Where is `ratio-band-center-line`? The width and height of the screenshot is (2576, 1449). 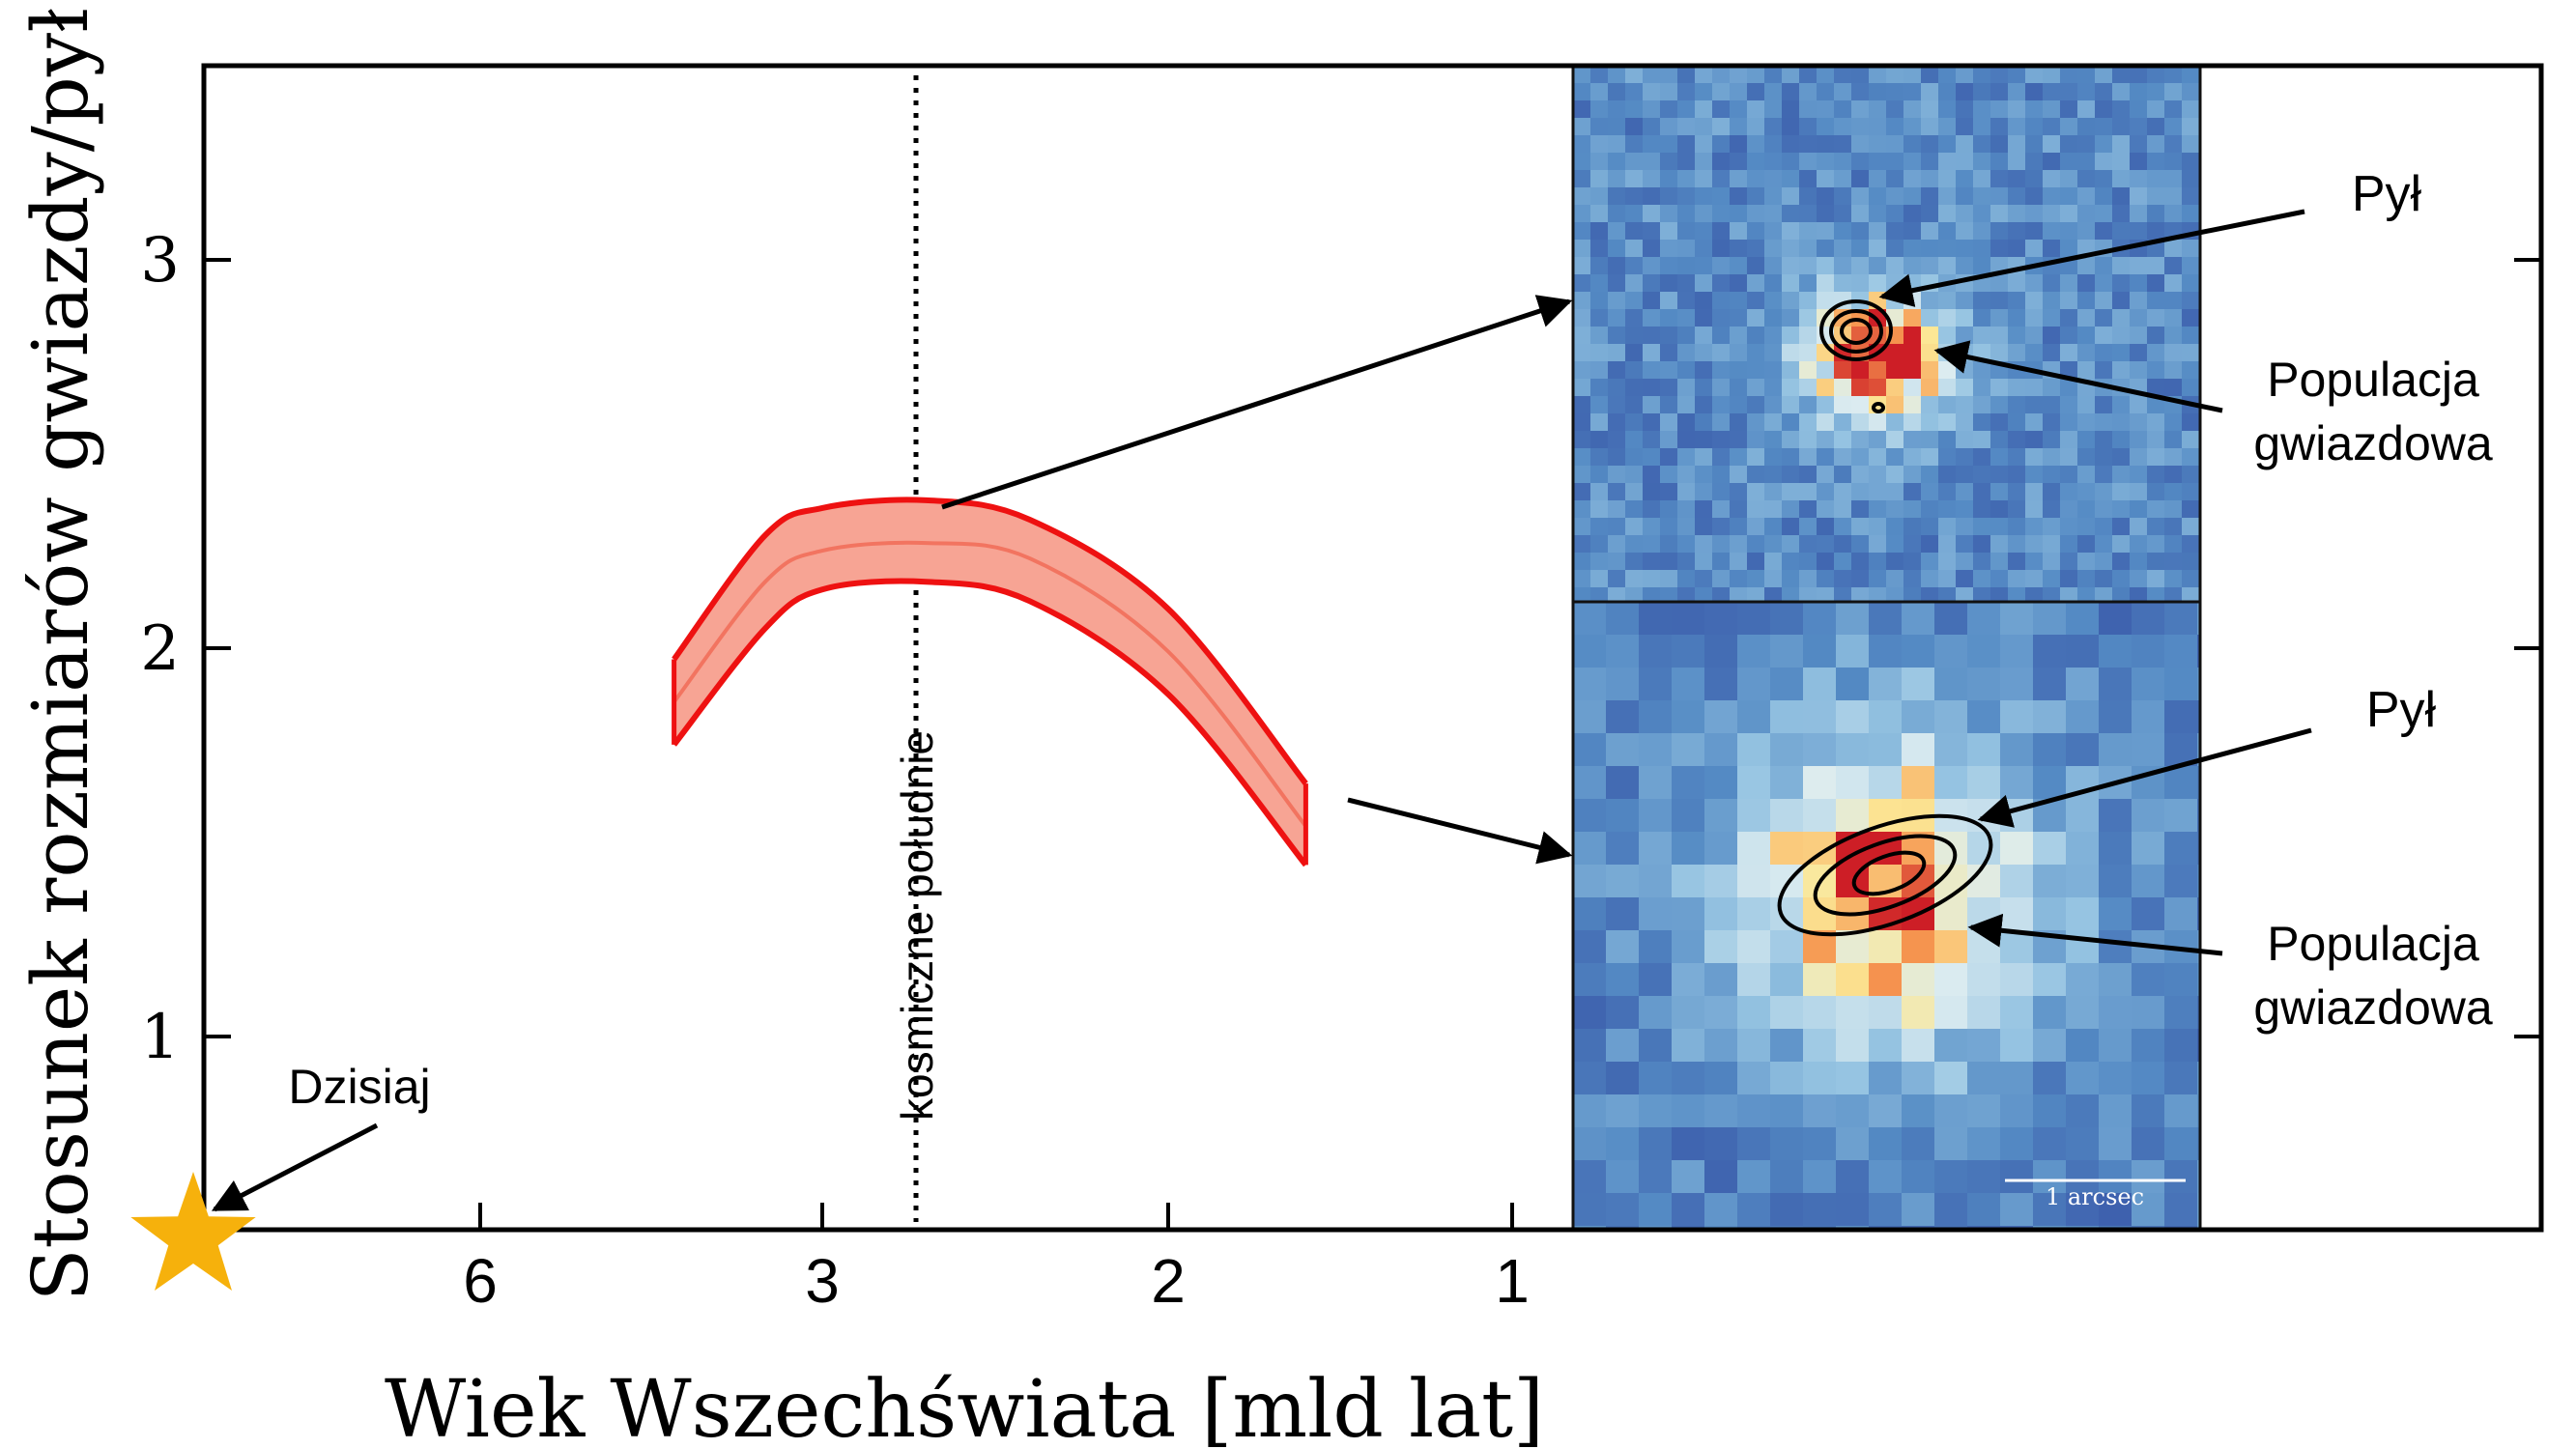
ratio-band-center-line is located at coordinates (990, 684).